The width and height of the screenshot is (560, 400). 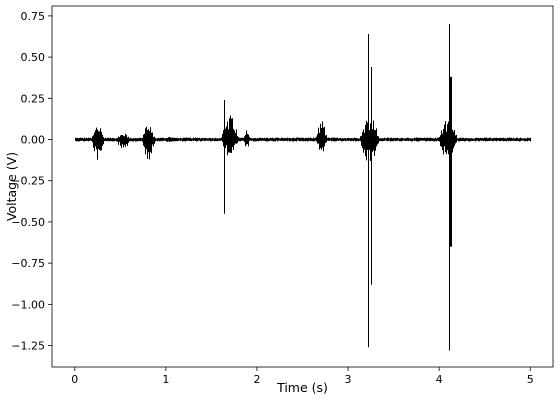 I want to click on x-tick-label: 3, so click(x=348, y=379).